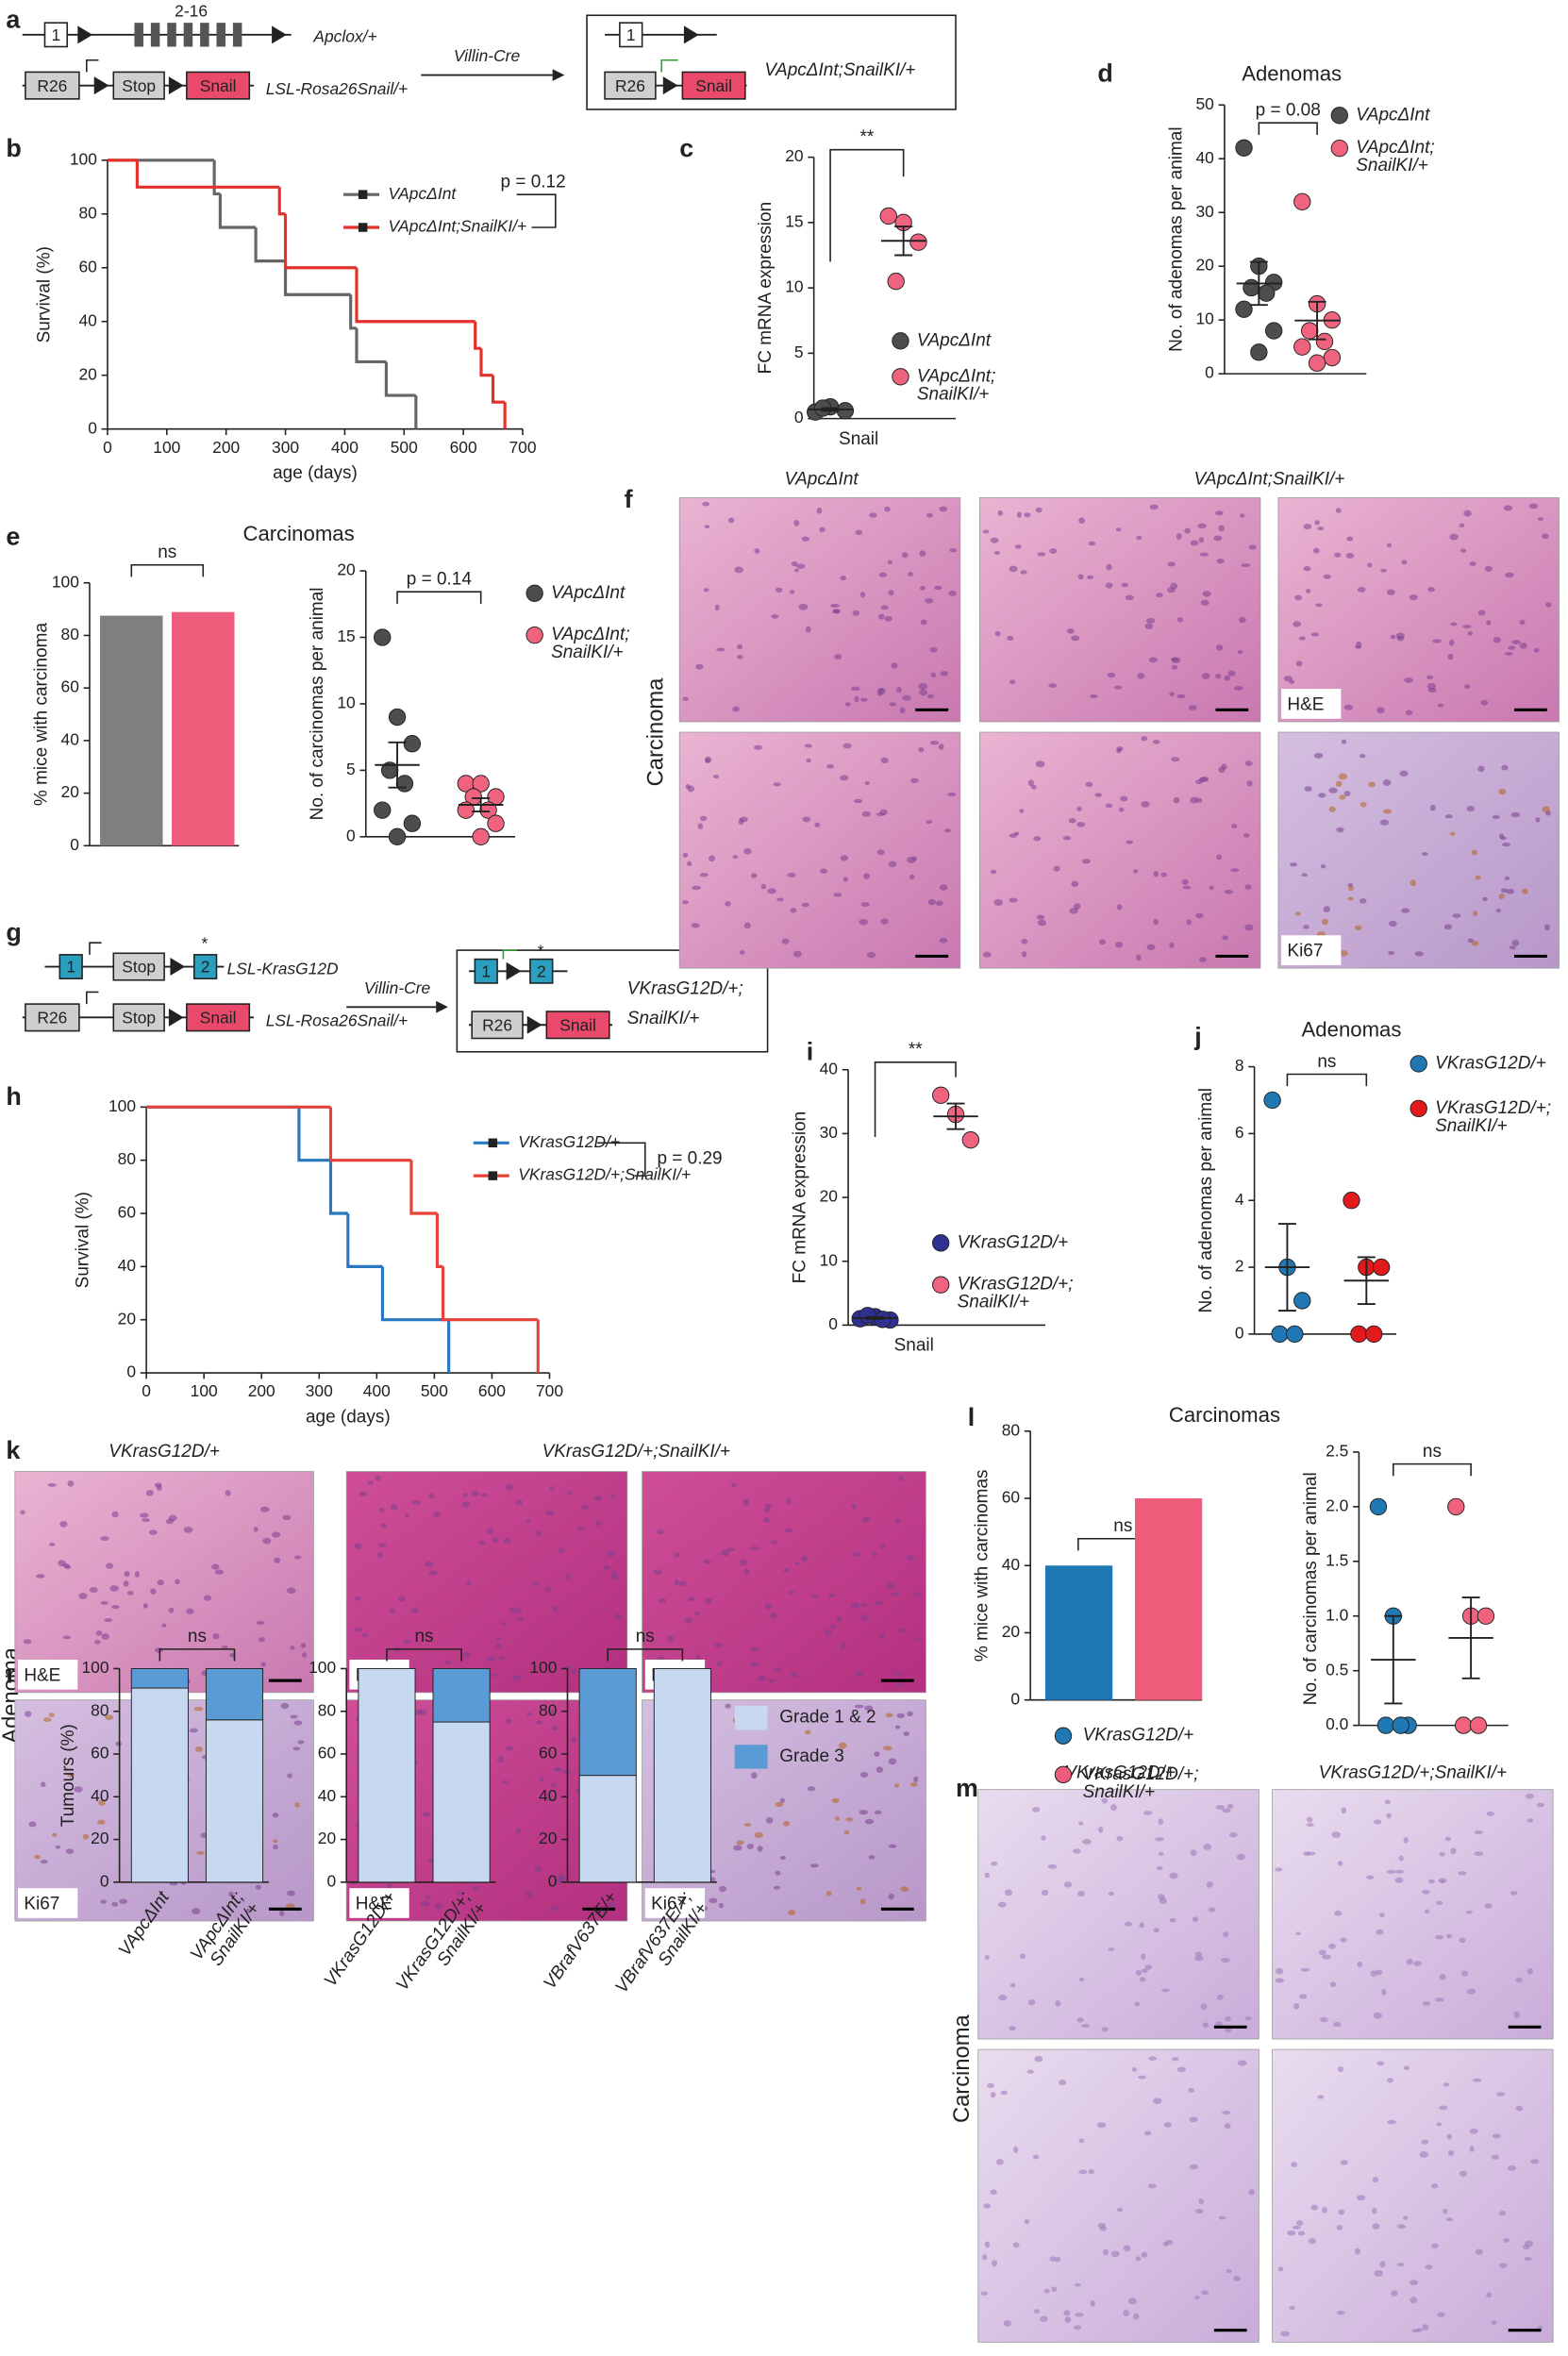  I want to click on y-tick-label: 100, so click(122, 1105).